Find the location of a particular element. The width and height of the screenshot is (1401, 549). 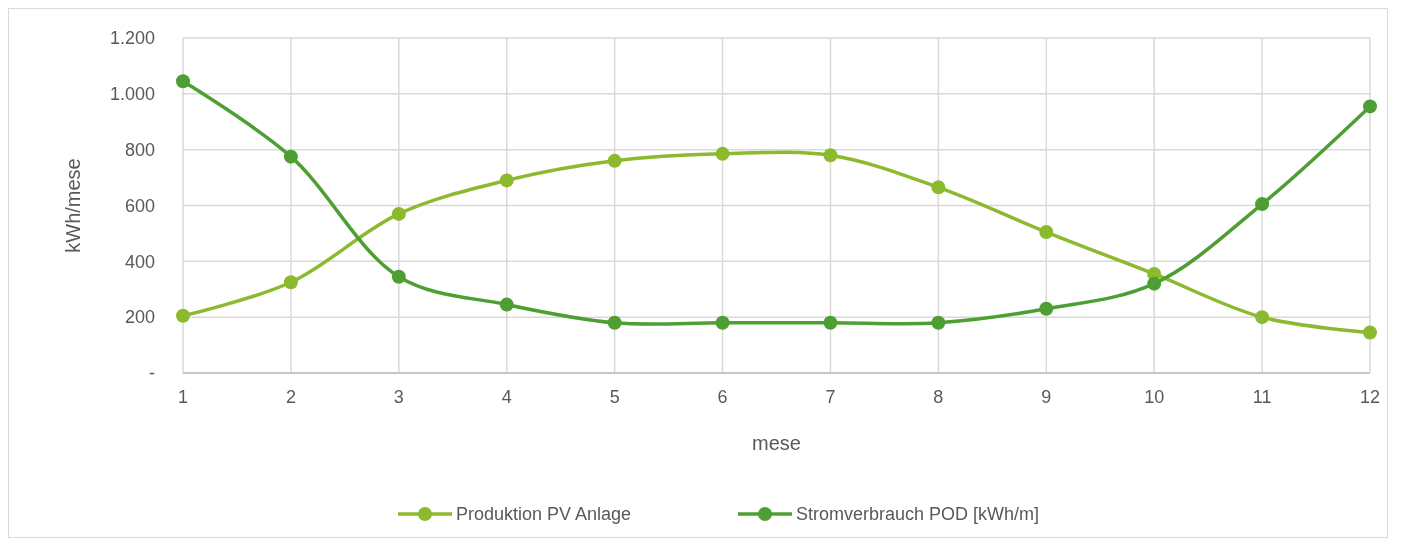

legend-label: Stromverbrauch POD [kWh/m] is located at coordinates (918, 514).